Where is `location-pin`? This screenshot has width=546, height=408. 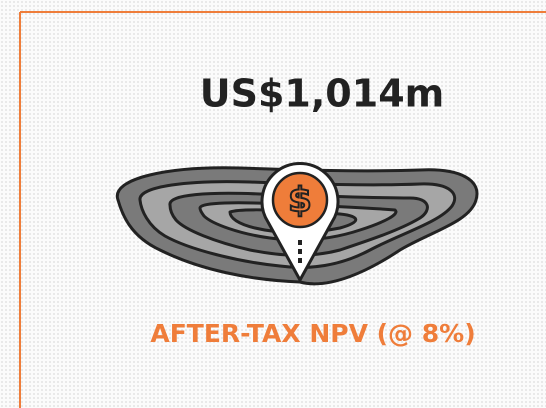 location-pin is located at coordinates (300, 222).